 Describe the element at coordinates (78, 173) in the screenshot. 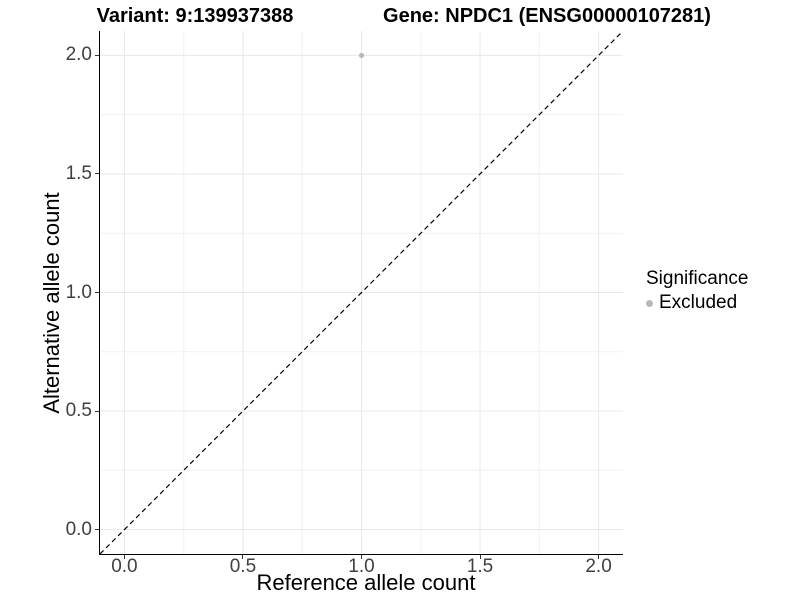

I see `y-tick-label: 1.5` at that location.